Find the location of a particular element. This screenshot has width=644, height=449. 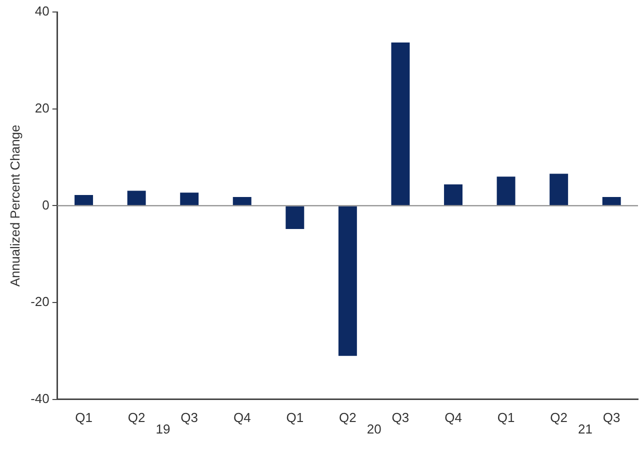

y-axis-title: Annualized Percent Change is located at coordinates (14, 205).